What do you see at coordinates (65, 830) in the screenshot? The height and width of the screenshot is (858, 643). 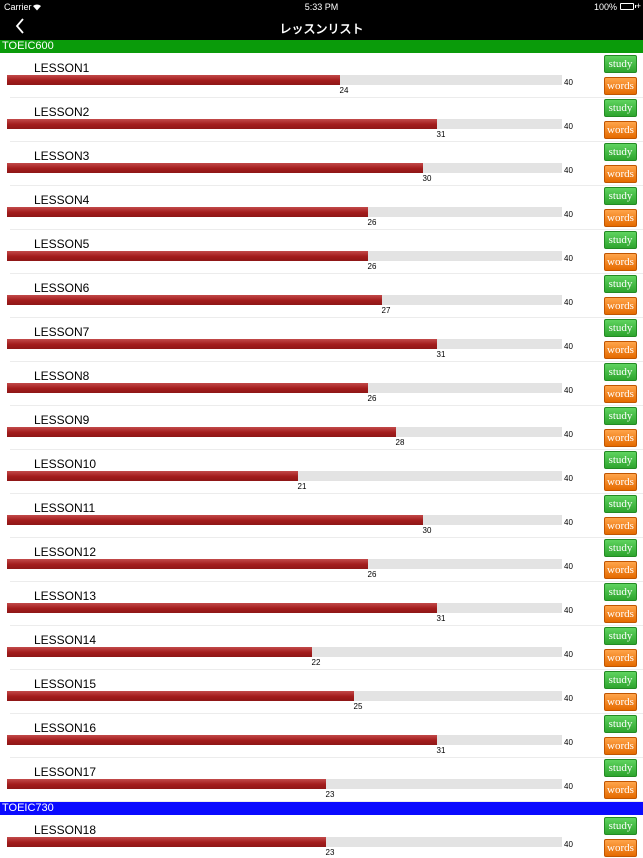 I see `lesson-name: LESSON18` at bounding box center [65, 830].